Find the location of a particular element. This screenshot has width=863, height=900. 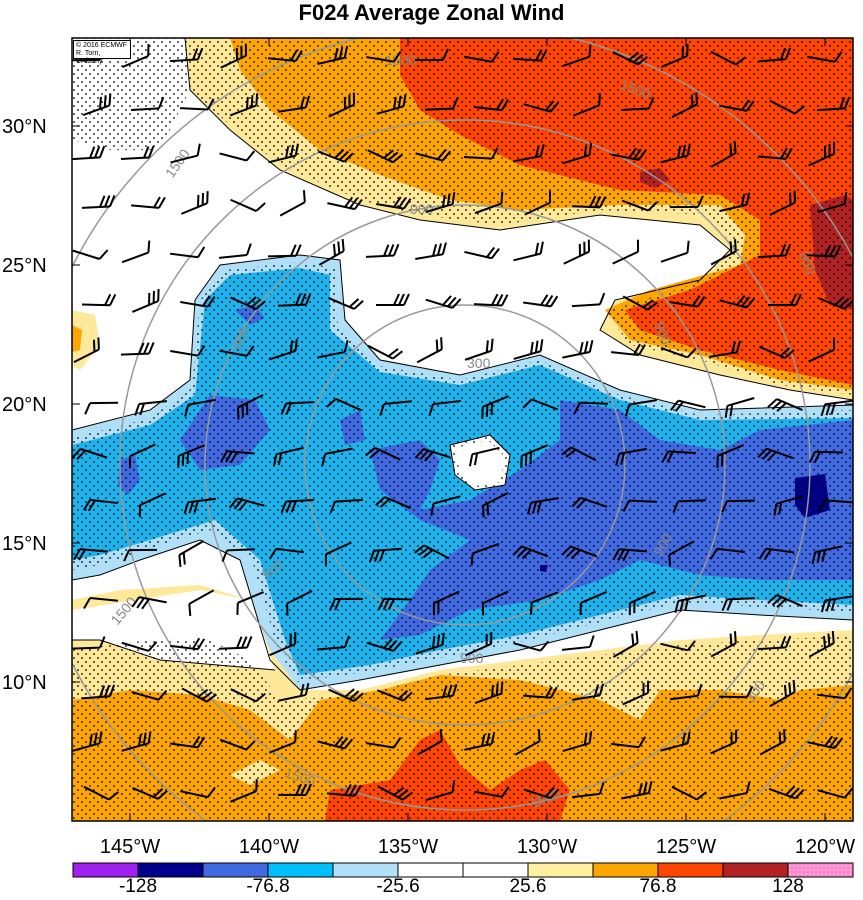

credit-line: R. Torn, UAlbany is located at coordinates (89, 57).